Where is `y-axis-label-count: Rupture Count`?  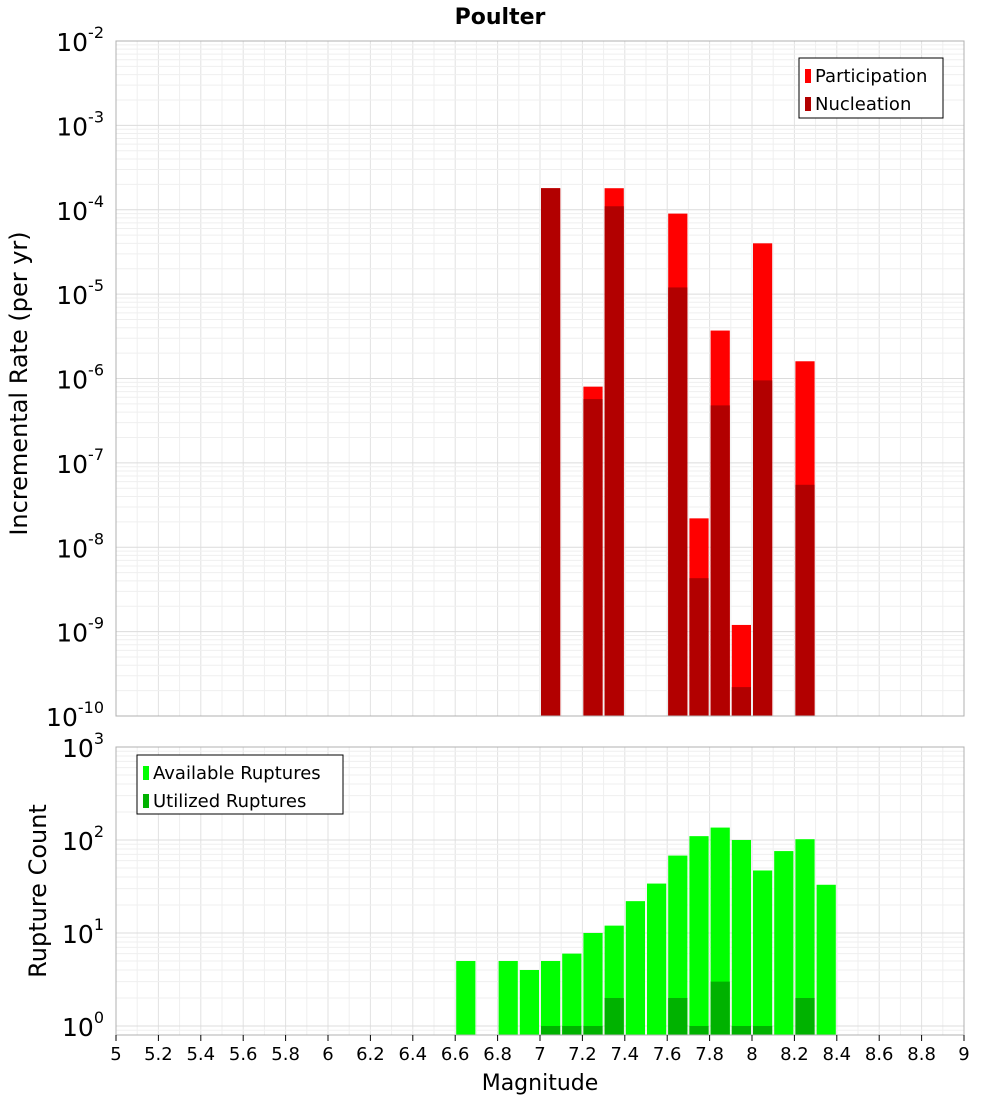 y-axis-label-count: Rupture Count is located at coordinates (38, 891).